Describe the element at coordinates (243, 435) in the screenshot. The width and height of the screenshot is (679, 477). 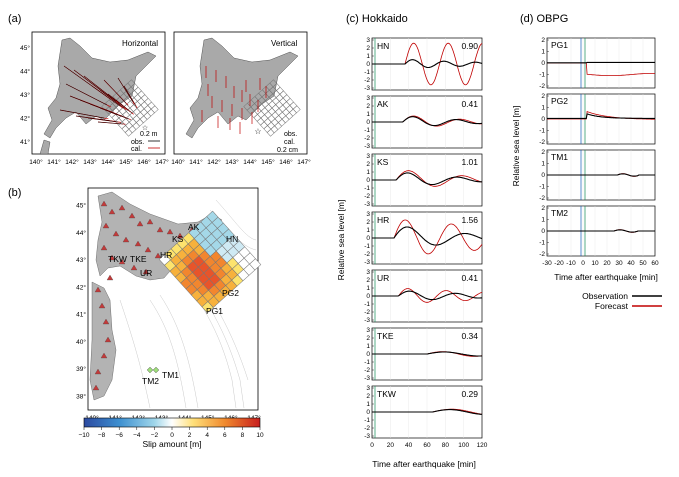
I see `colorbar-tick: 8` at that location.